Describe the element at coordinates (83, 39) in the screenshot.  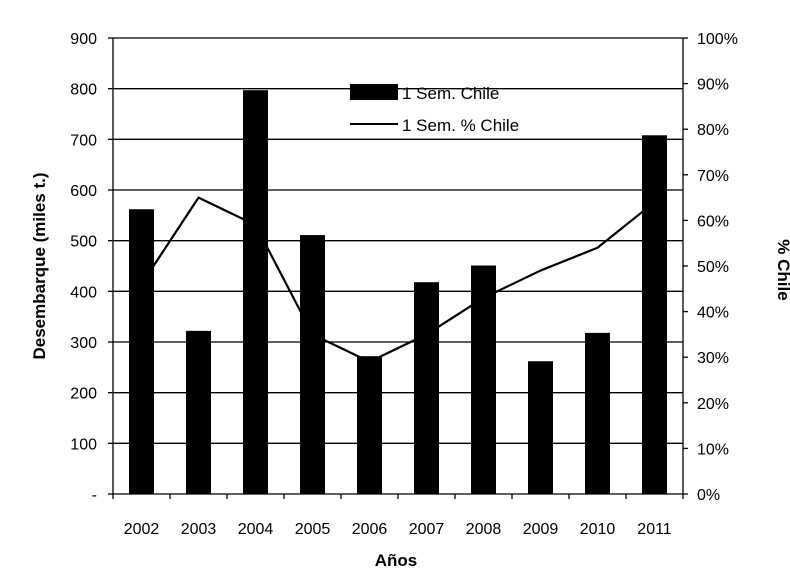
I see `y-tick-label: 900` at that location.